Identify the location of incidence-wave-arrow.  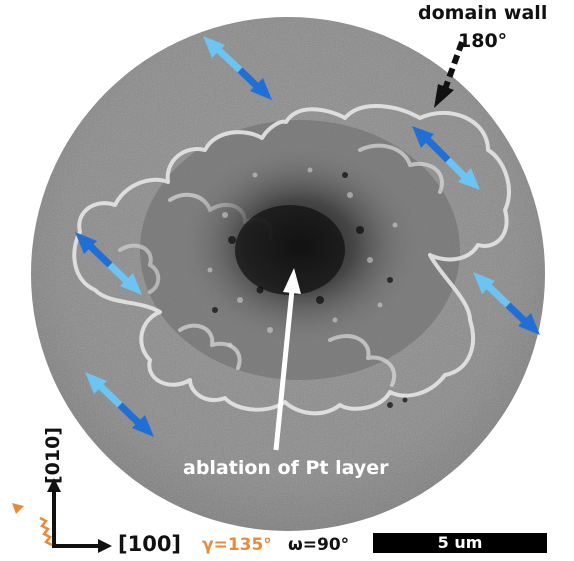
(32, 525).